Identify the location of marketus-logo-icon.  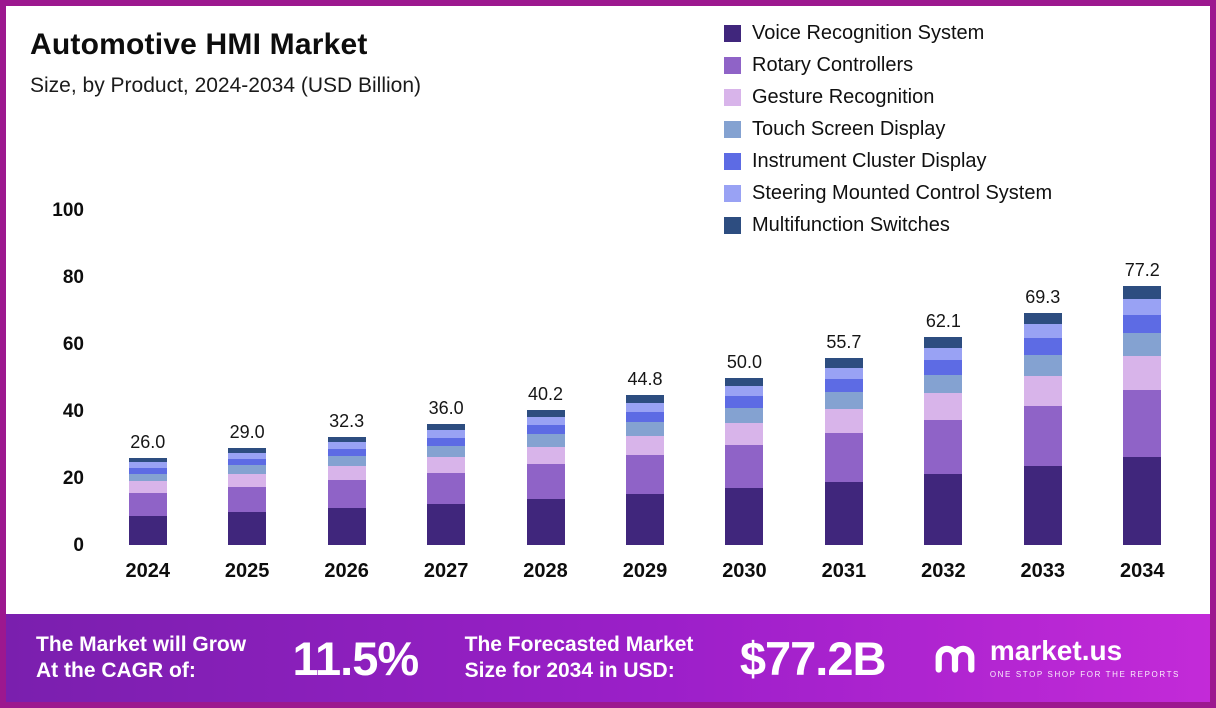
(955, 658).